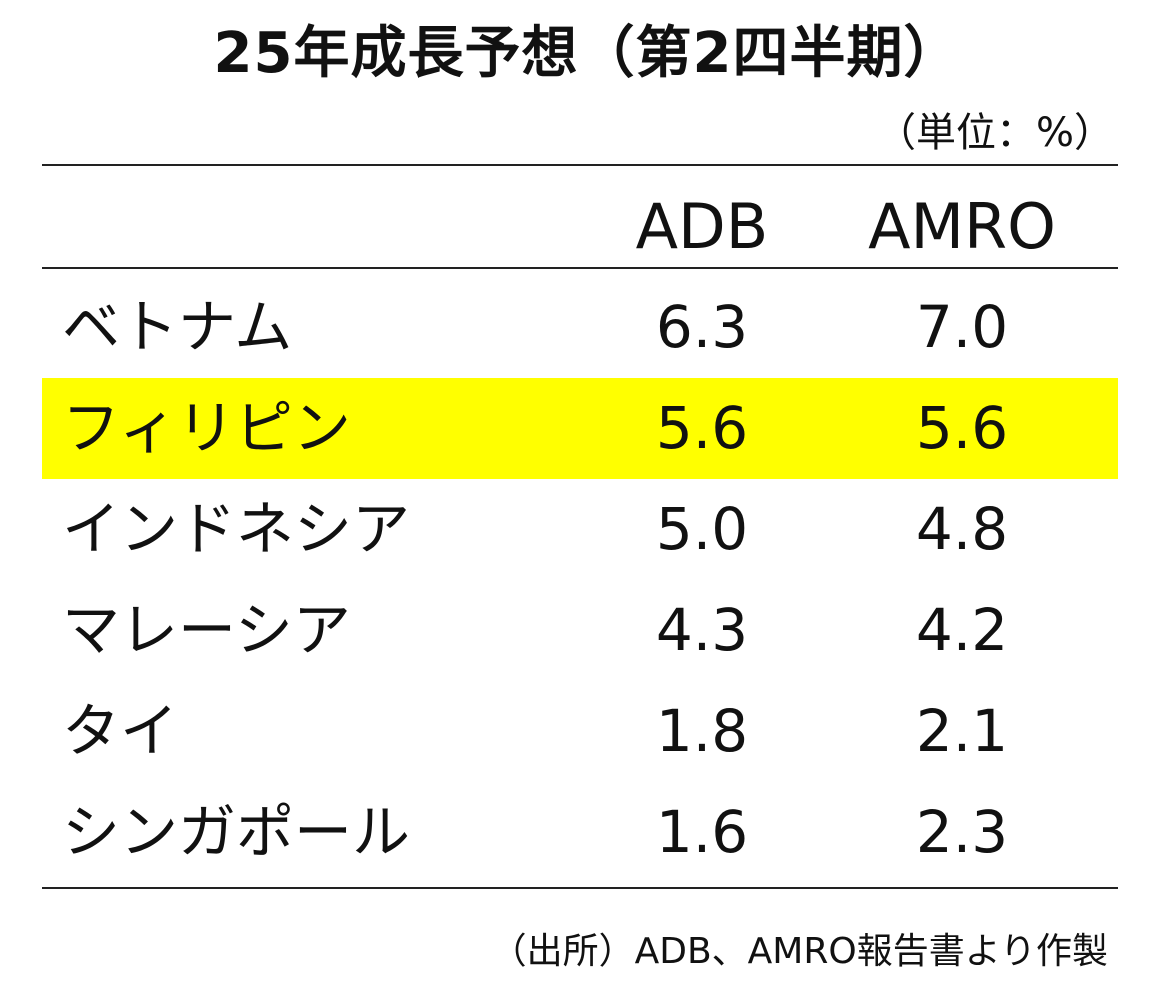 Image resolution: width=1174 pixels, height=1000 pixels. I want to click on amro-value: 2.3, so click(962, 832).